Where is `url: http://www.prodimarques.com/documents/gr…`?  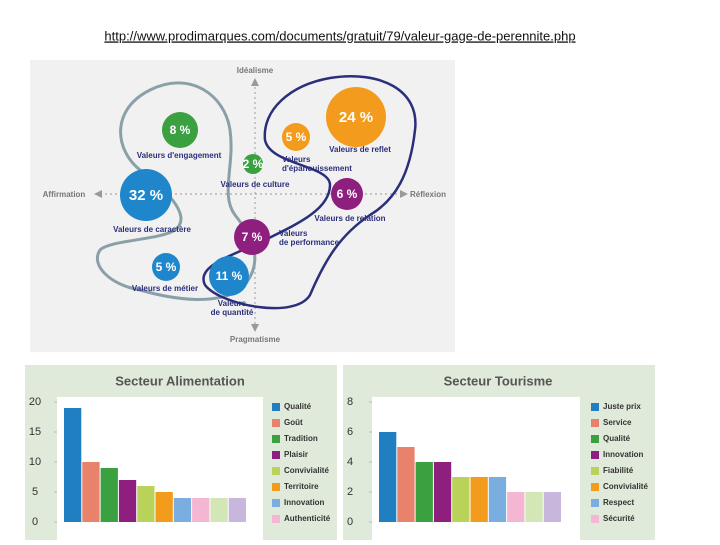
url: http://www.prodimarques.com/documents/gr… is located at coordinates (339, 35).